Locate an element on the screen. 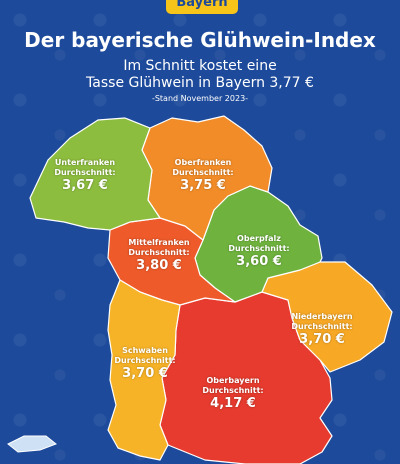 This screenshot has height=464, width=400. lake-constance is located at coordinates (32, 444).